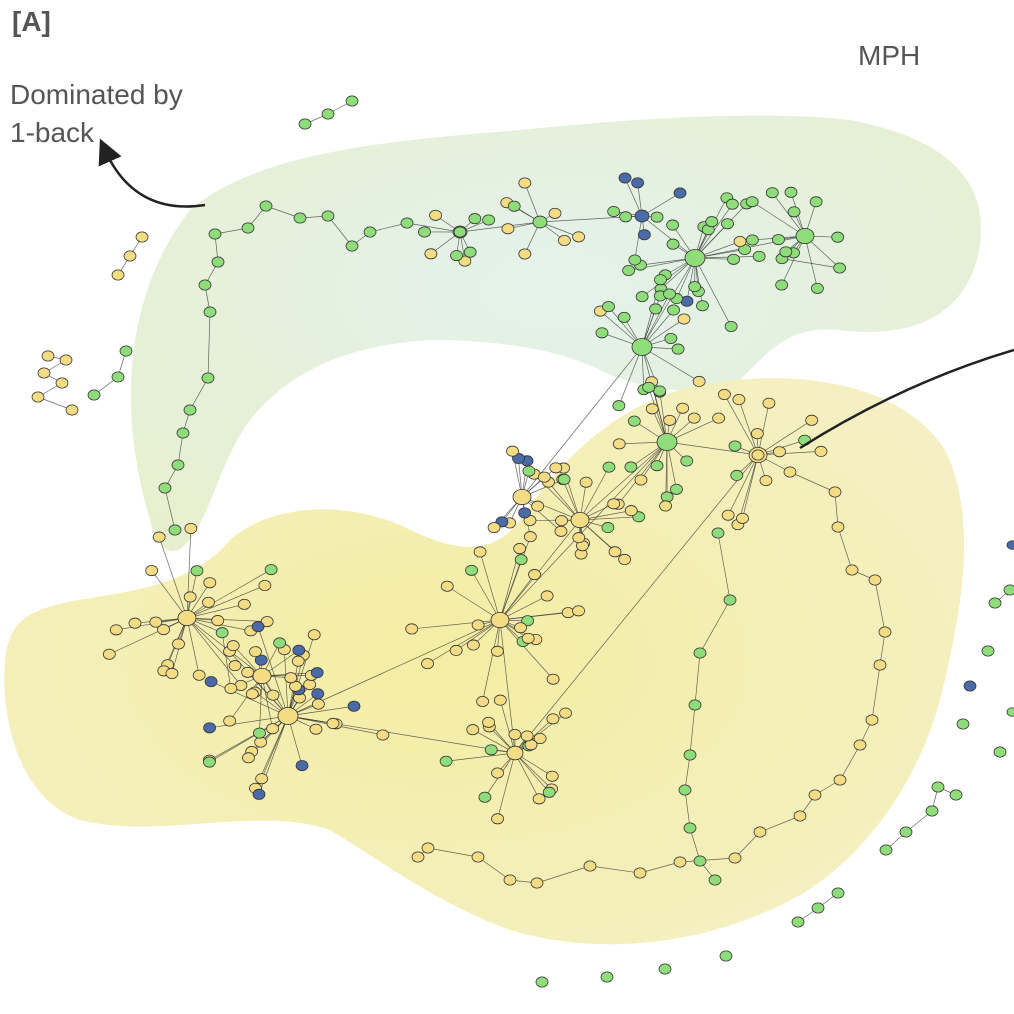 Image resolution: width=1014 pixels, height=1014 pixels. Describe the element at coordinates (889, 55) in the screenshot. I see `cluster-label-mph: MPH` at that location.